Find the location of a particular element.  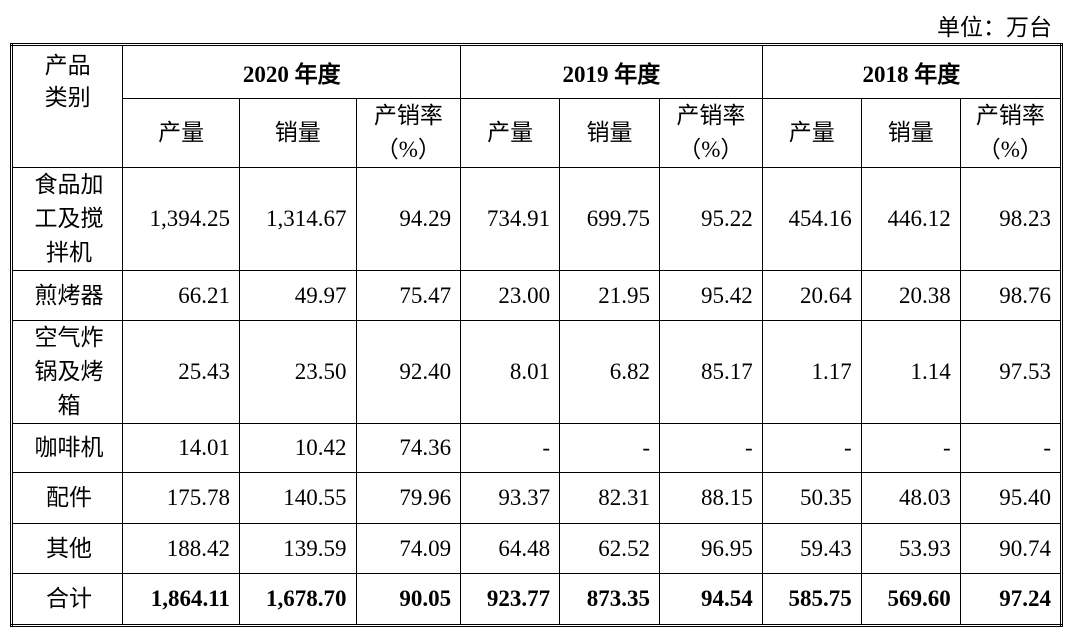

value-cell: 82.31 is located at coordinates (610, 498).